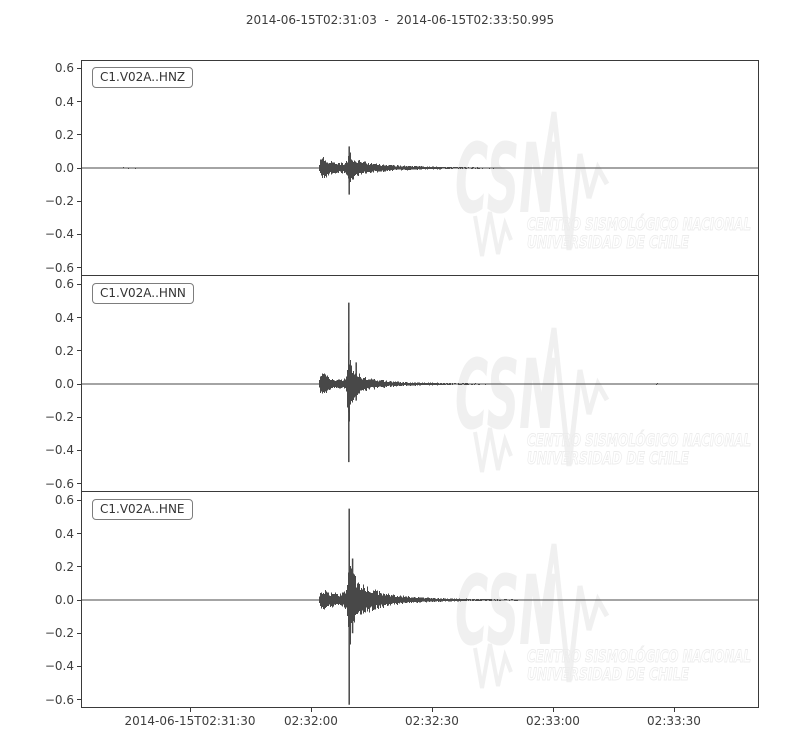 This screenshot has height=750, width=800. I want to click on x-tick-label: 02:32:00, so click(311, 721).